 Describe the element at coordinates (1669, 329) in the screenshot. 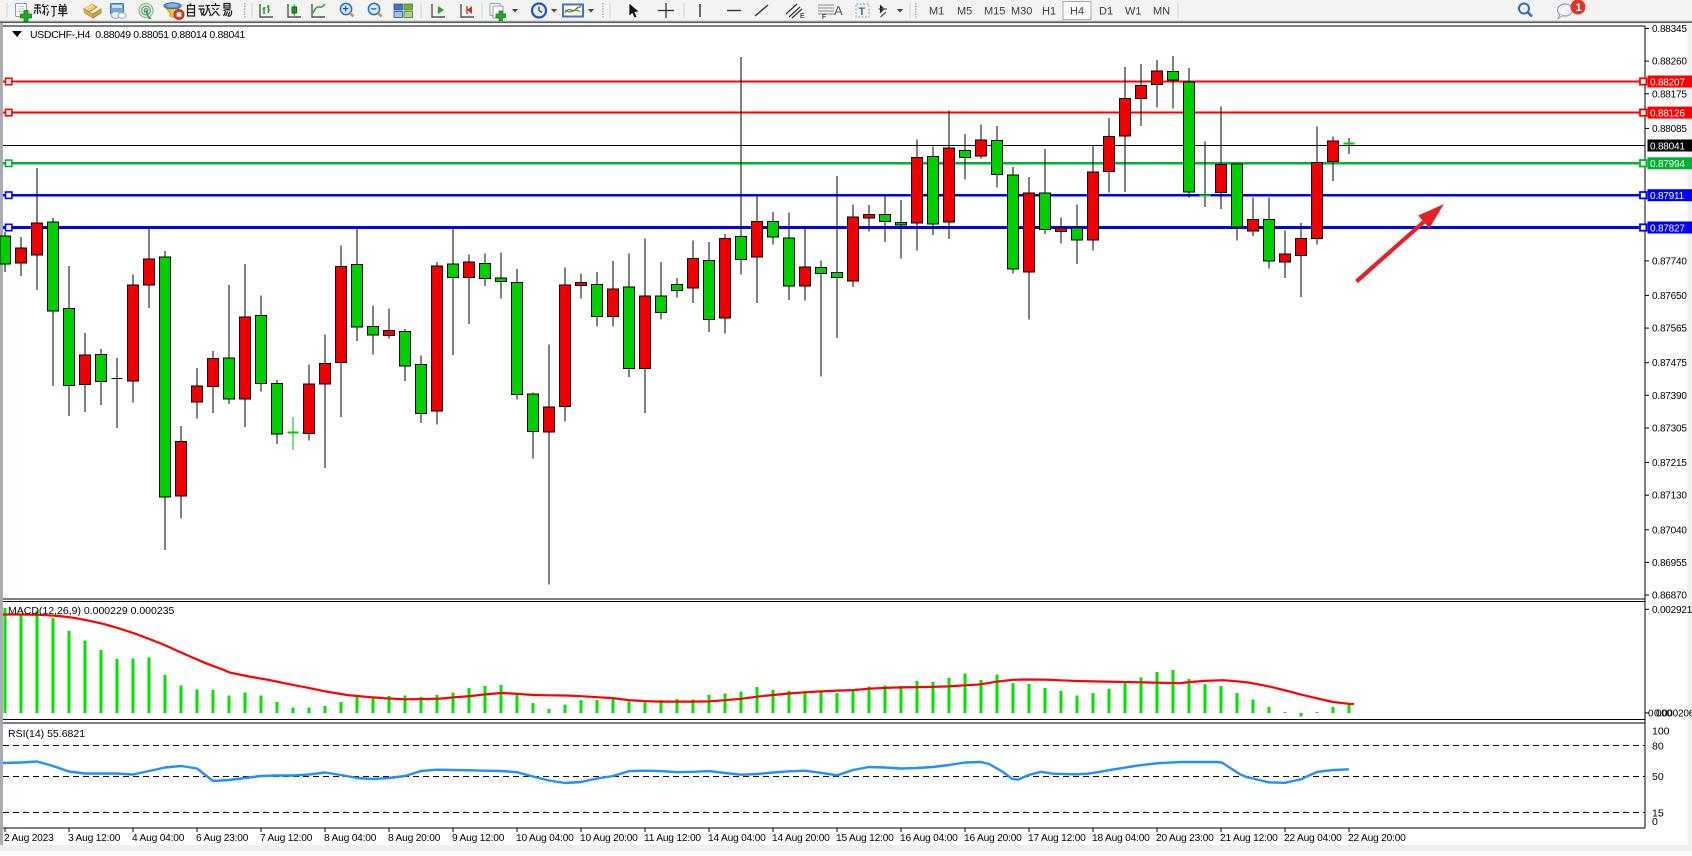

I see `svg-text: 0.87565` at that location.